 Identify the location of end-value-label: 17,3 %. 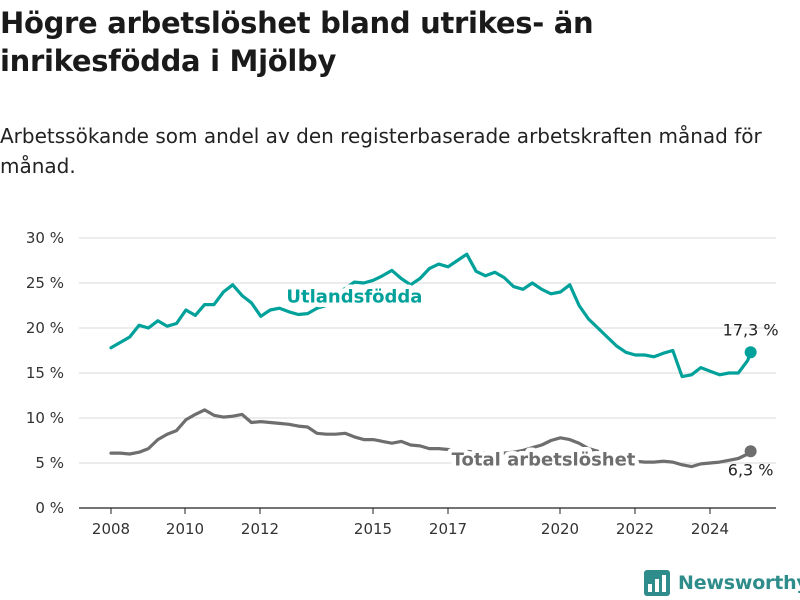
(751, 329).